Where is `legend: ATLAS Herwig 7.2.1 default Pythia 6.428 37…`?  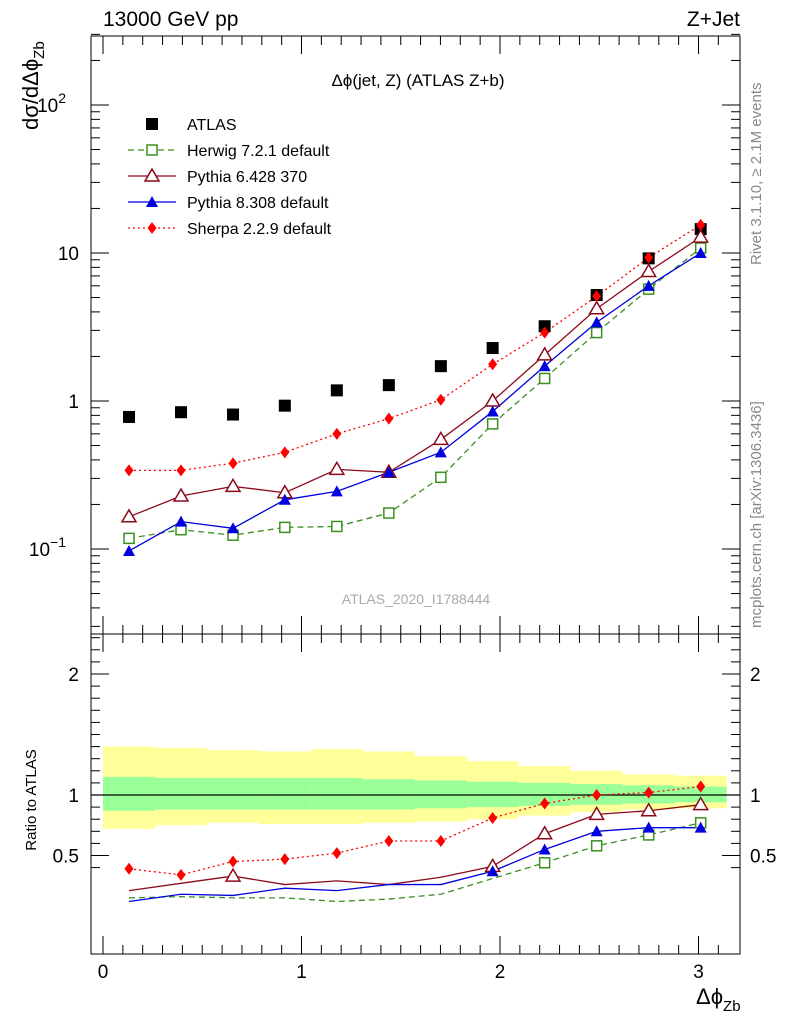 legend: ATLAS Herwig 7.2.1 default Pythia 6.428 37… is located at coordinates (230, 177).